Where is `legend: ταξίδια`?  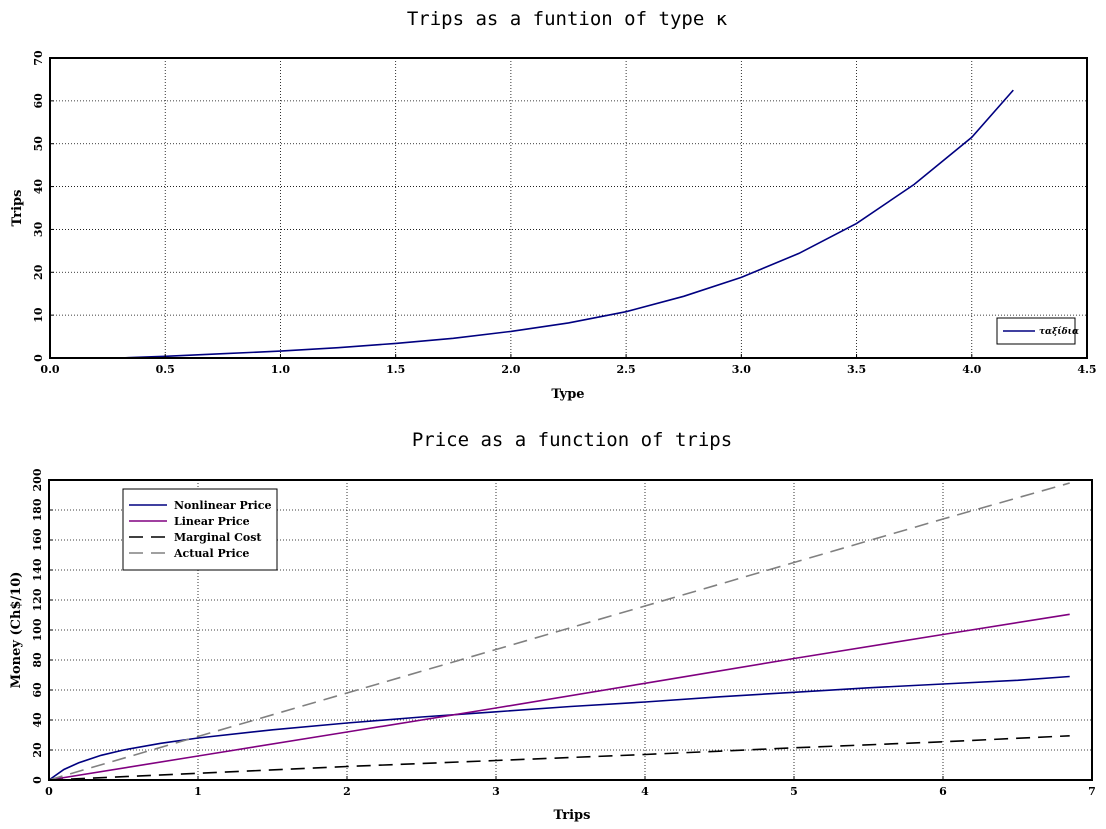 legend: ταξίδια is located at coordinates (1037, 331).